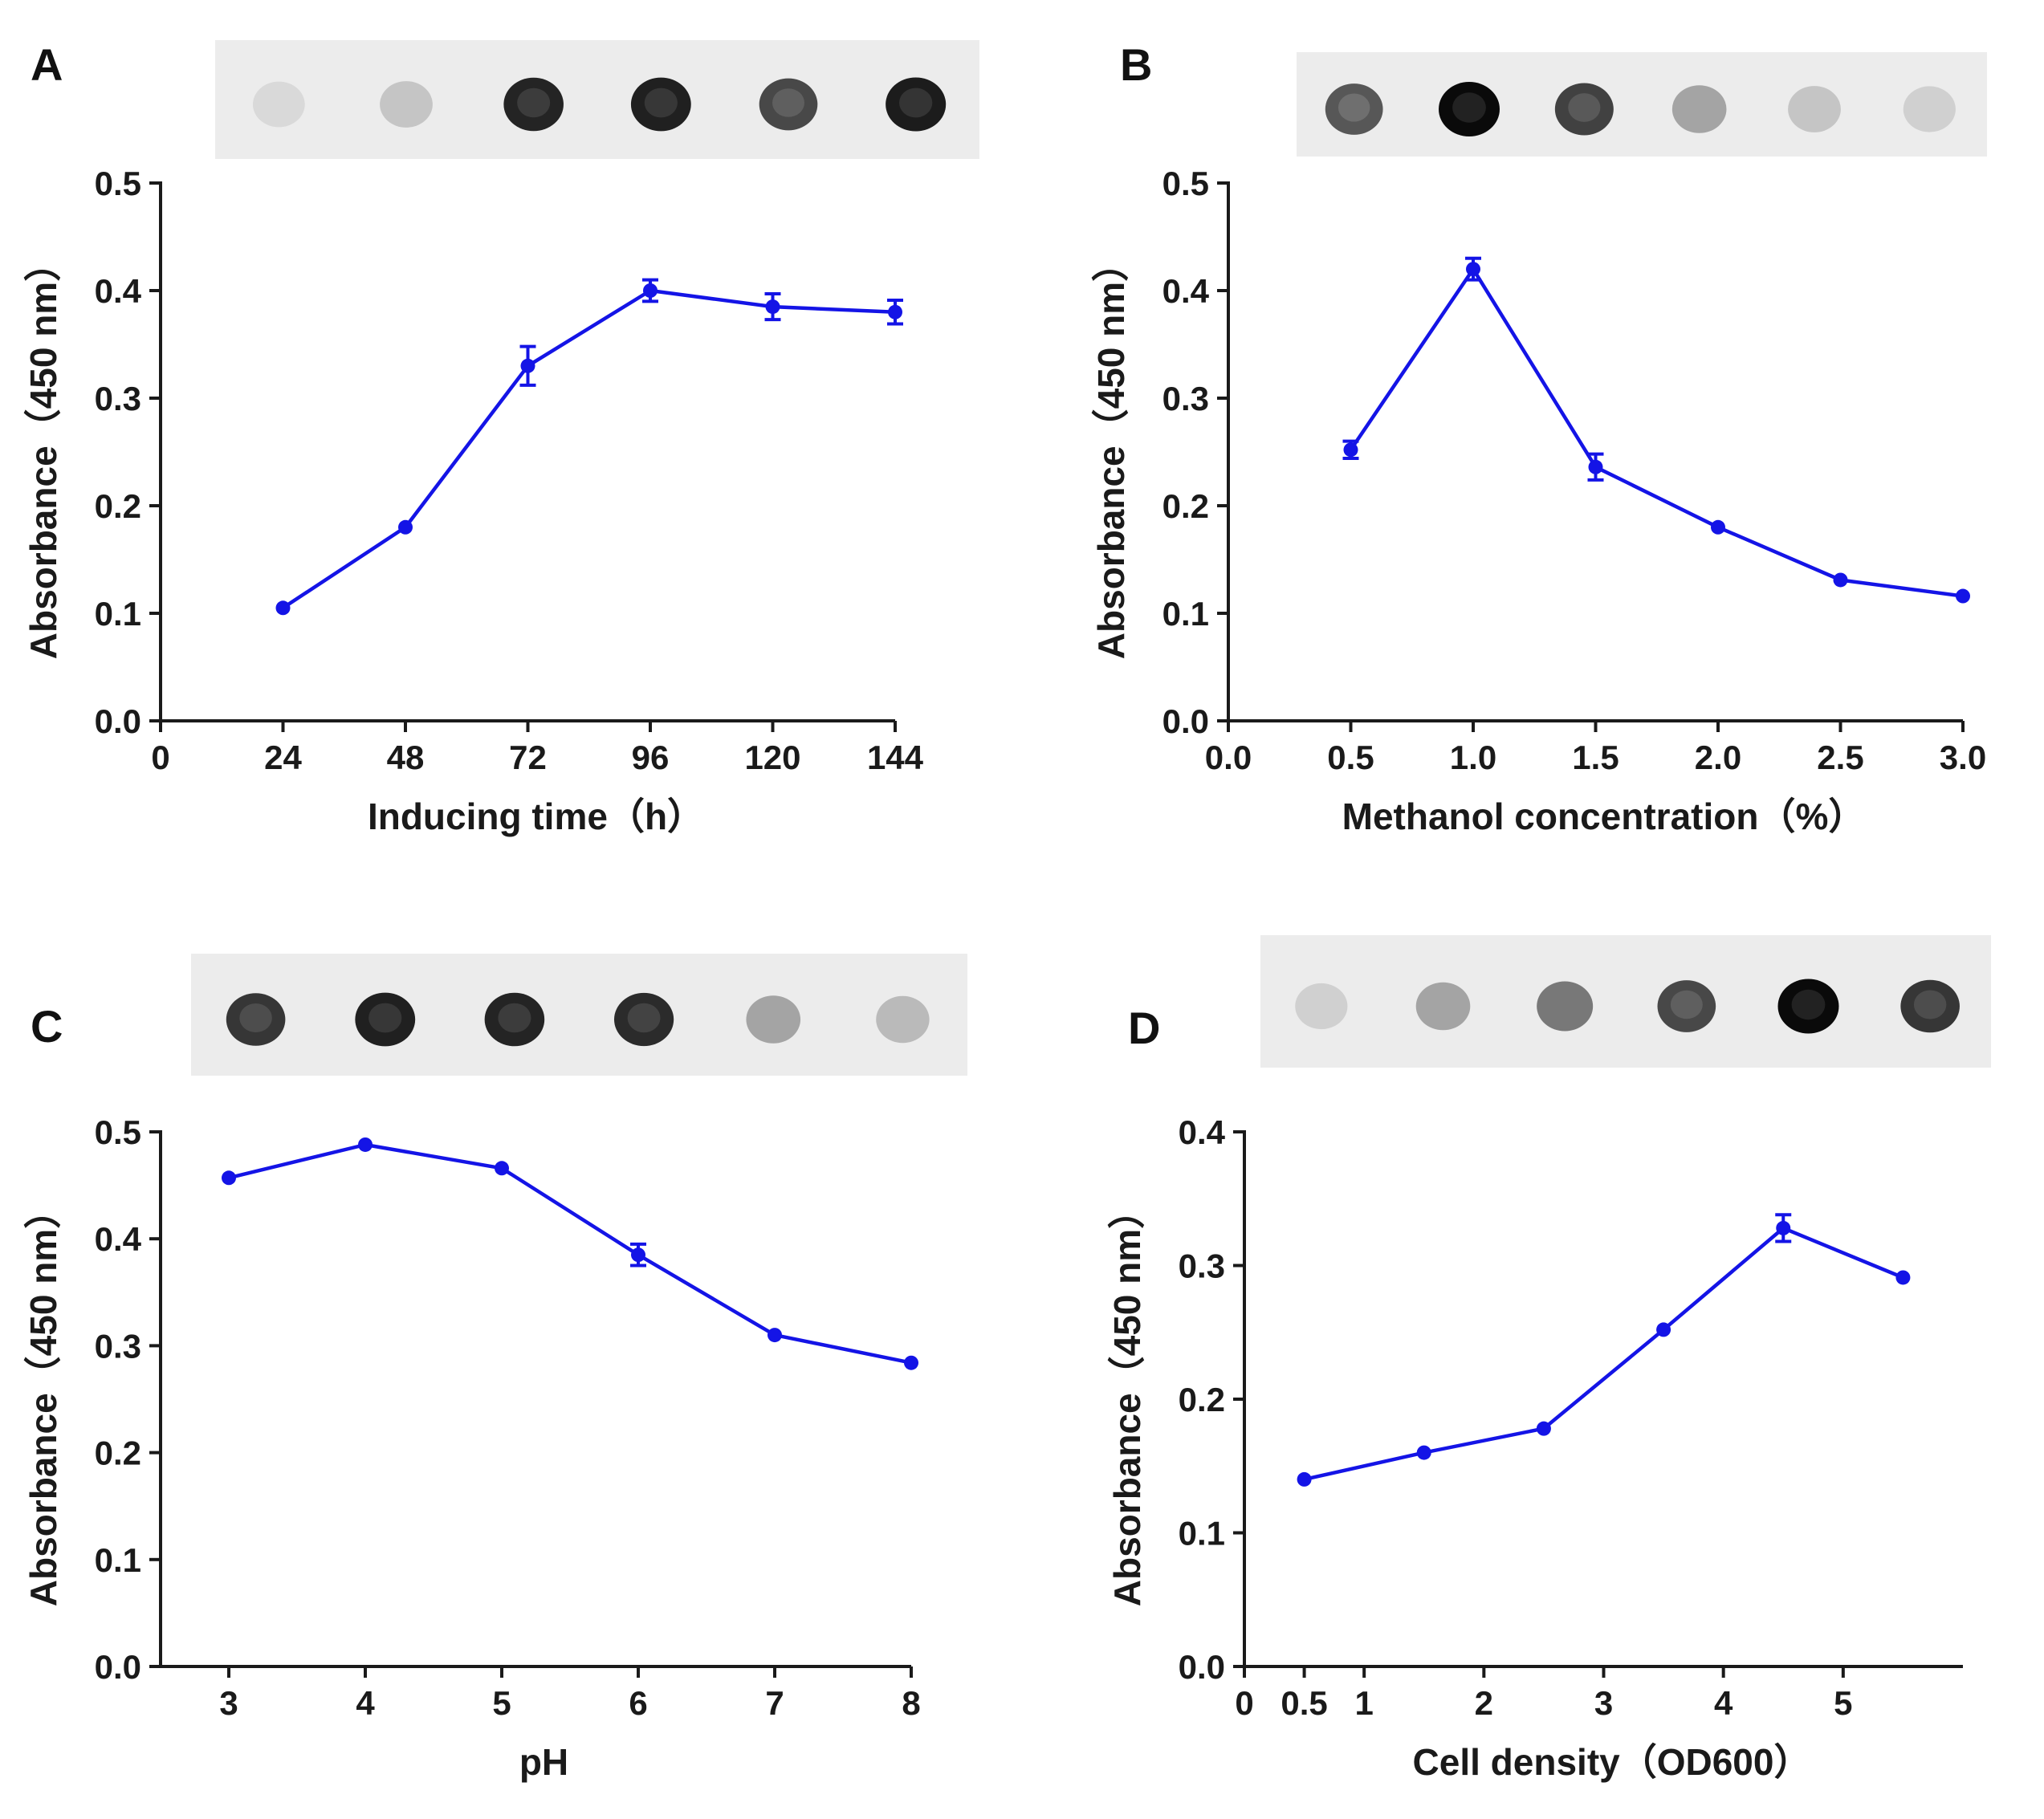 This screenshot has height=1819, width=2044. I want to click on x-tick-label: 1.0, so click(1473, 757).